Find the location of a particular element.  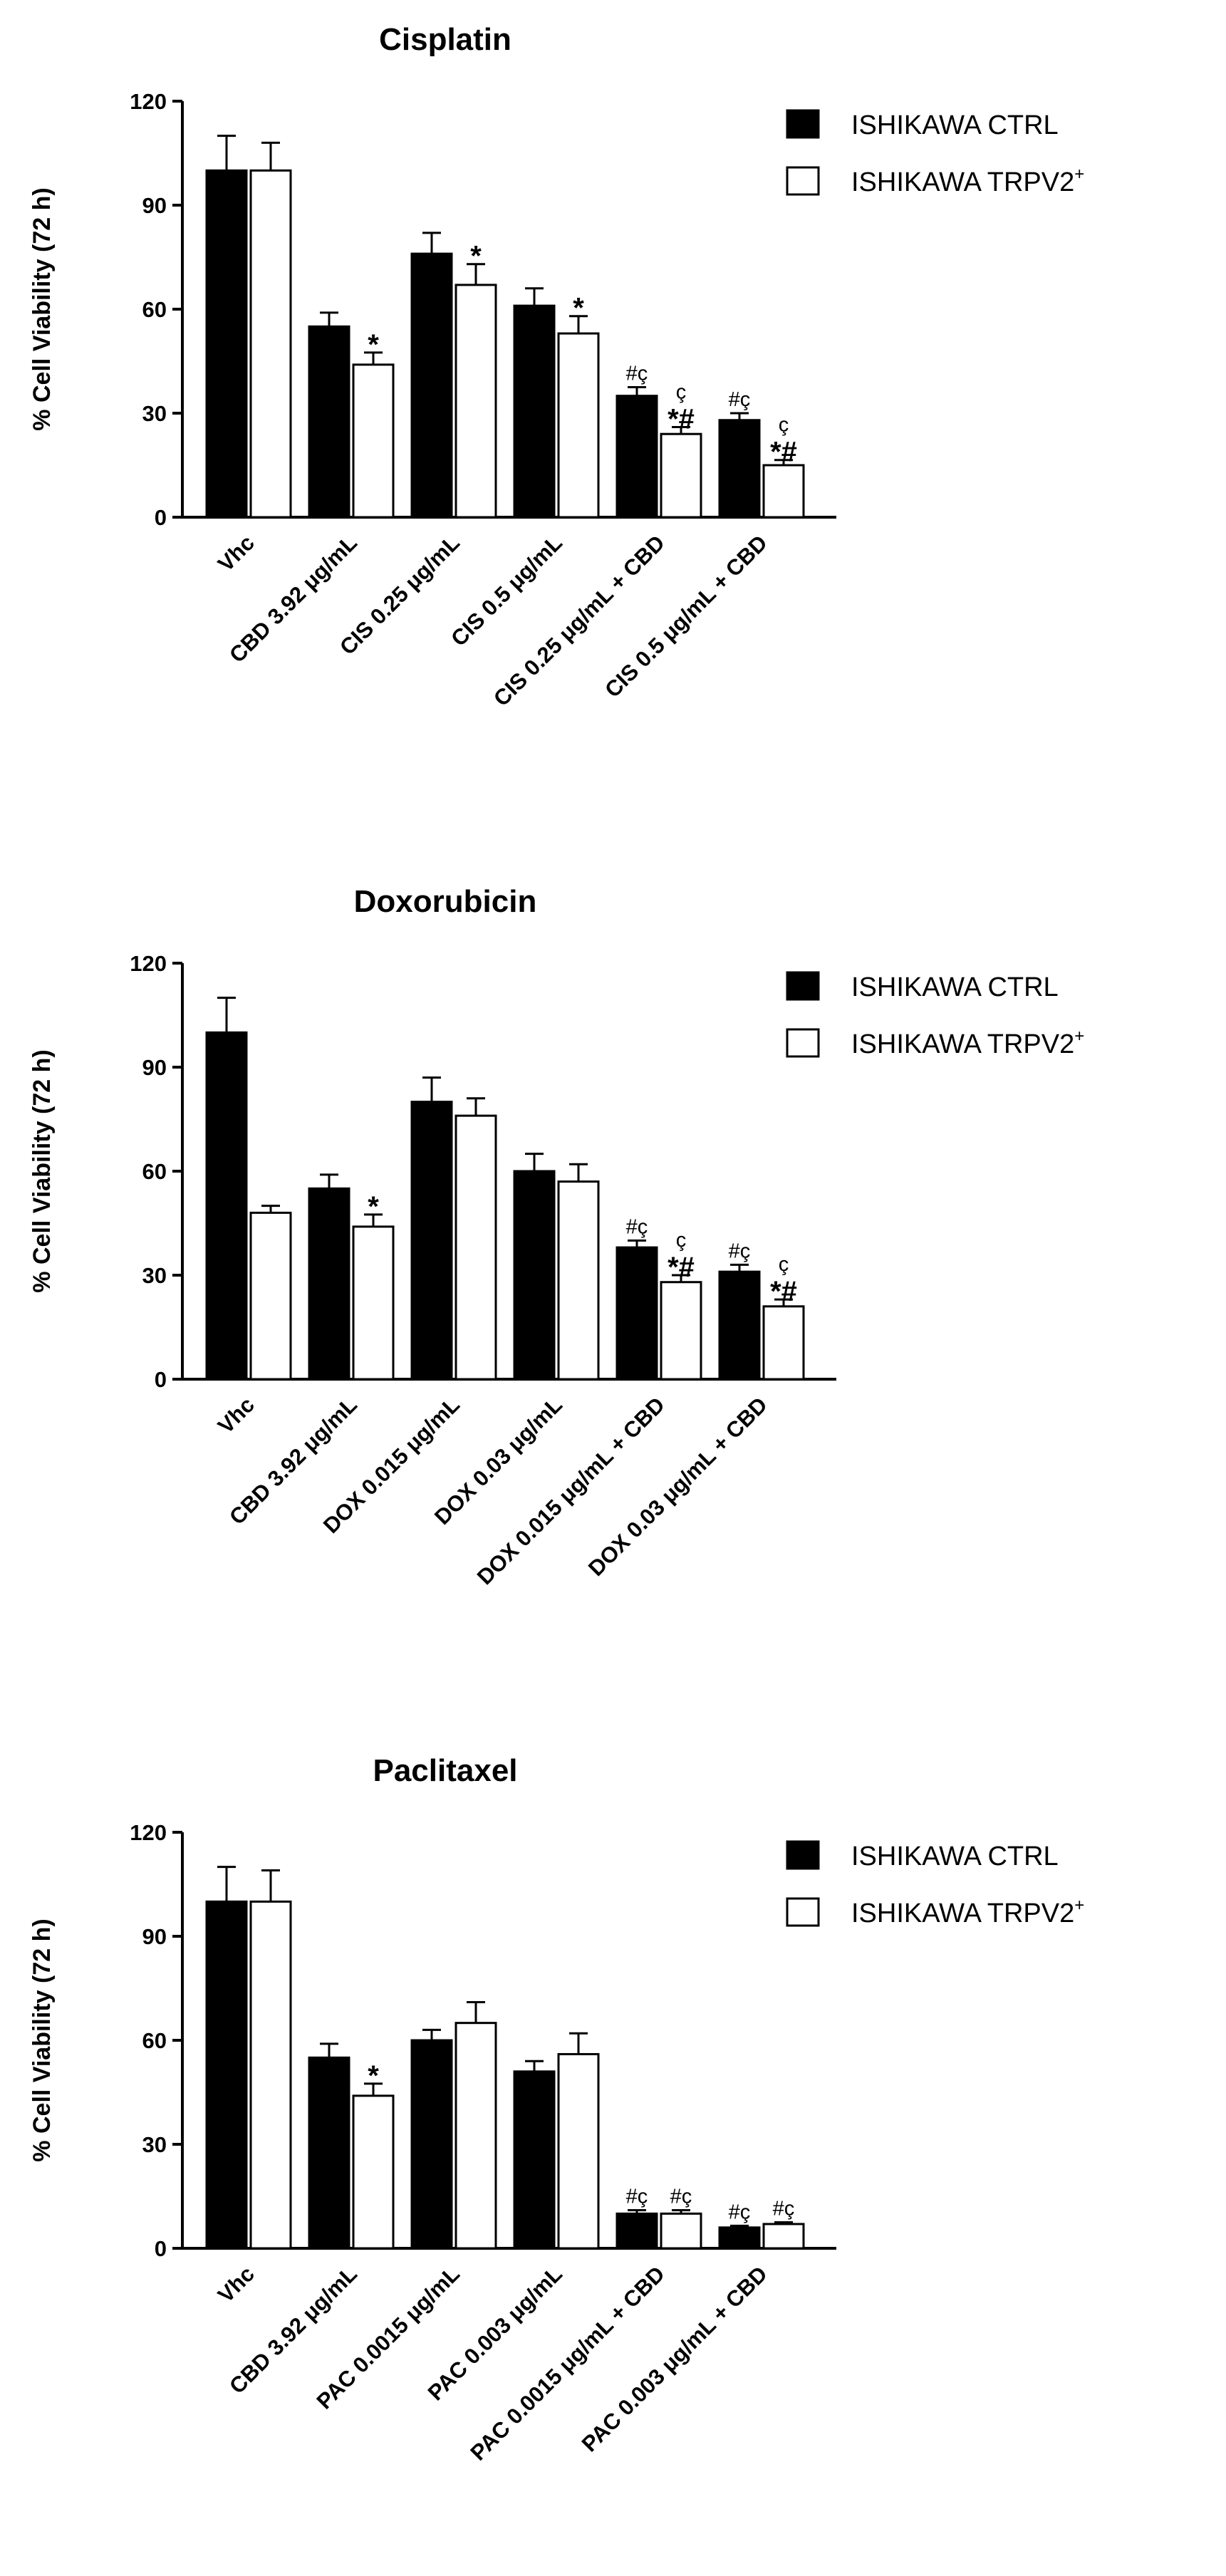

chart-title: Doxorubicin is located at coordinates (446, 901).